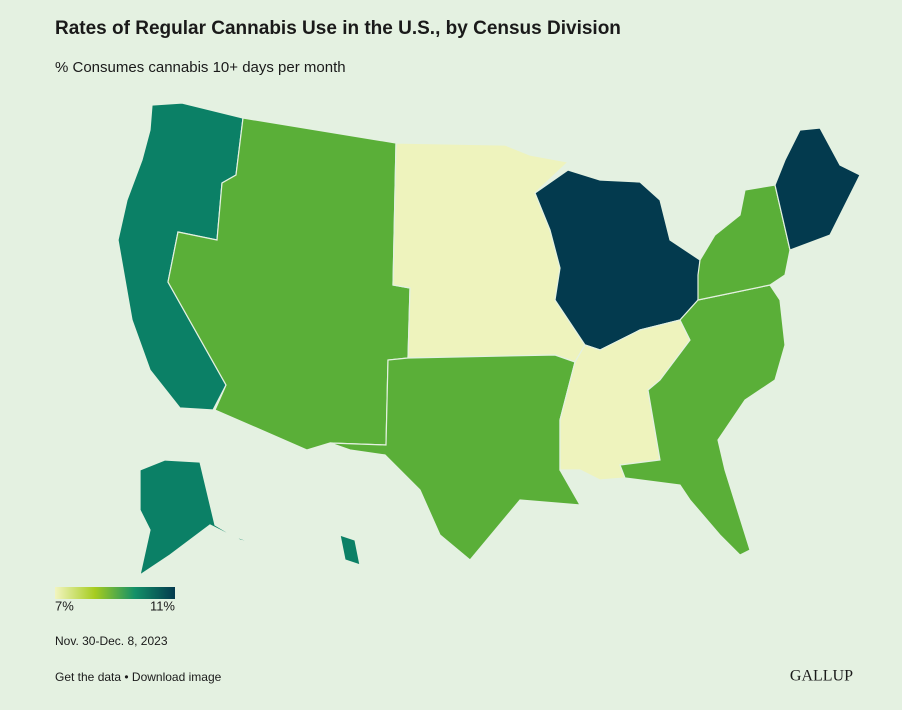 This screenshot has width=902, height=710. Describe the element at coordinates (115, 593) in the screenshot. I see `legend-scale` at that location.